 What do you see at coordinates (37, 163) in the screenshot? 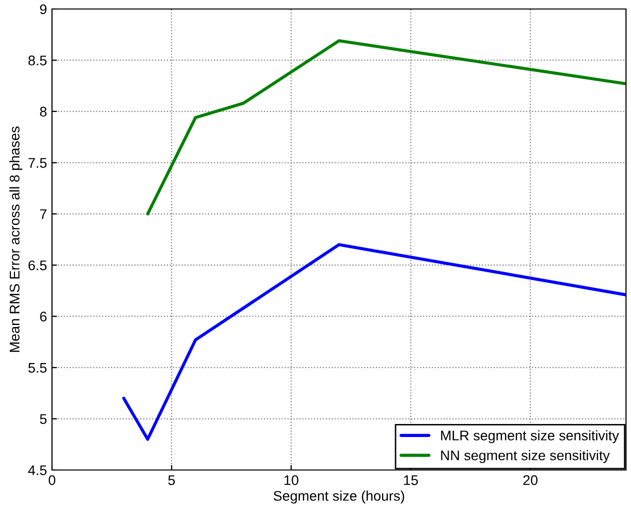
I see `y-tick-label: 7.5` at bounding box center [37, 163].